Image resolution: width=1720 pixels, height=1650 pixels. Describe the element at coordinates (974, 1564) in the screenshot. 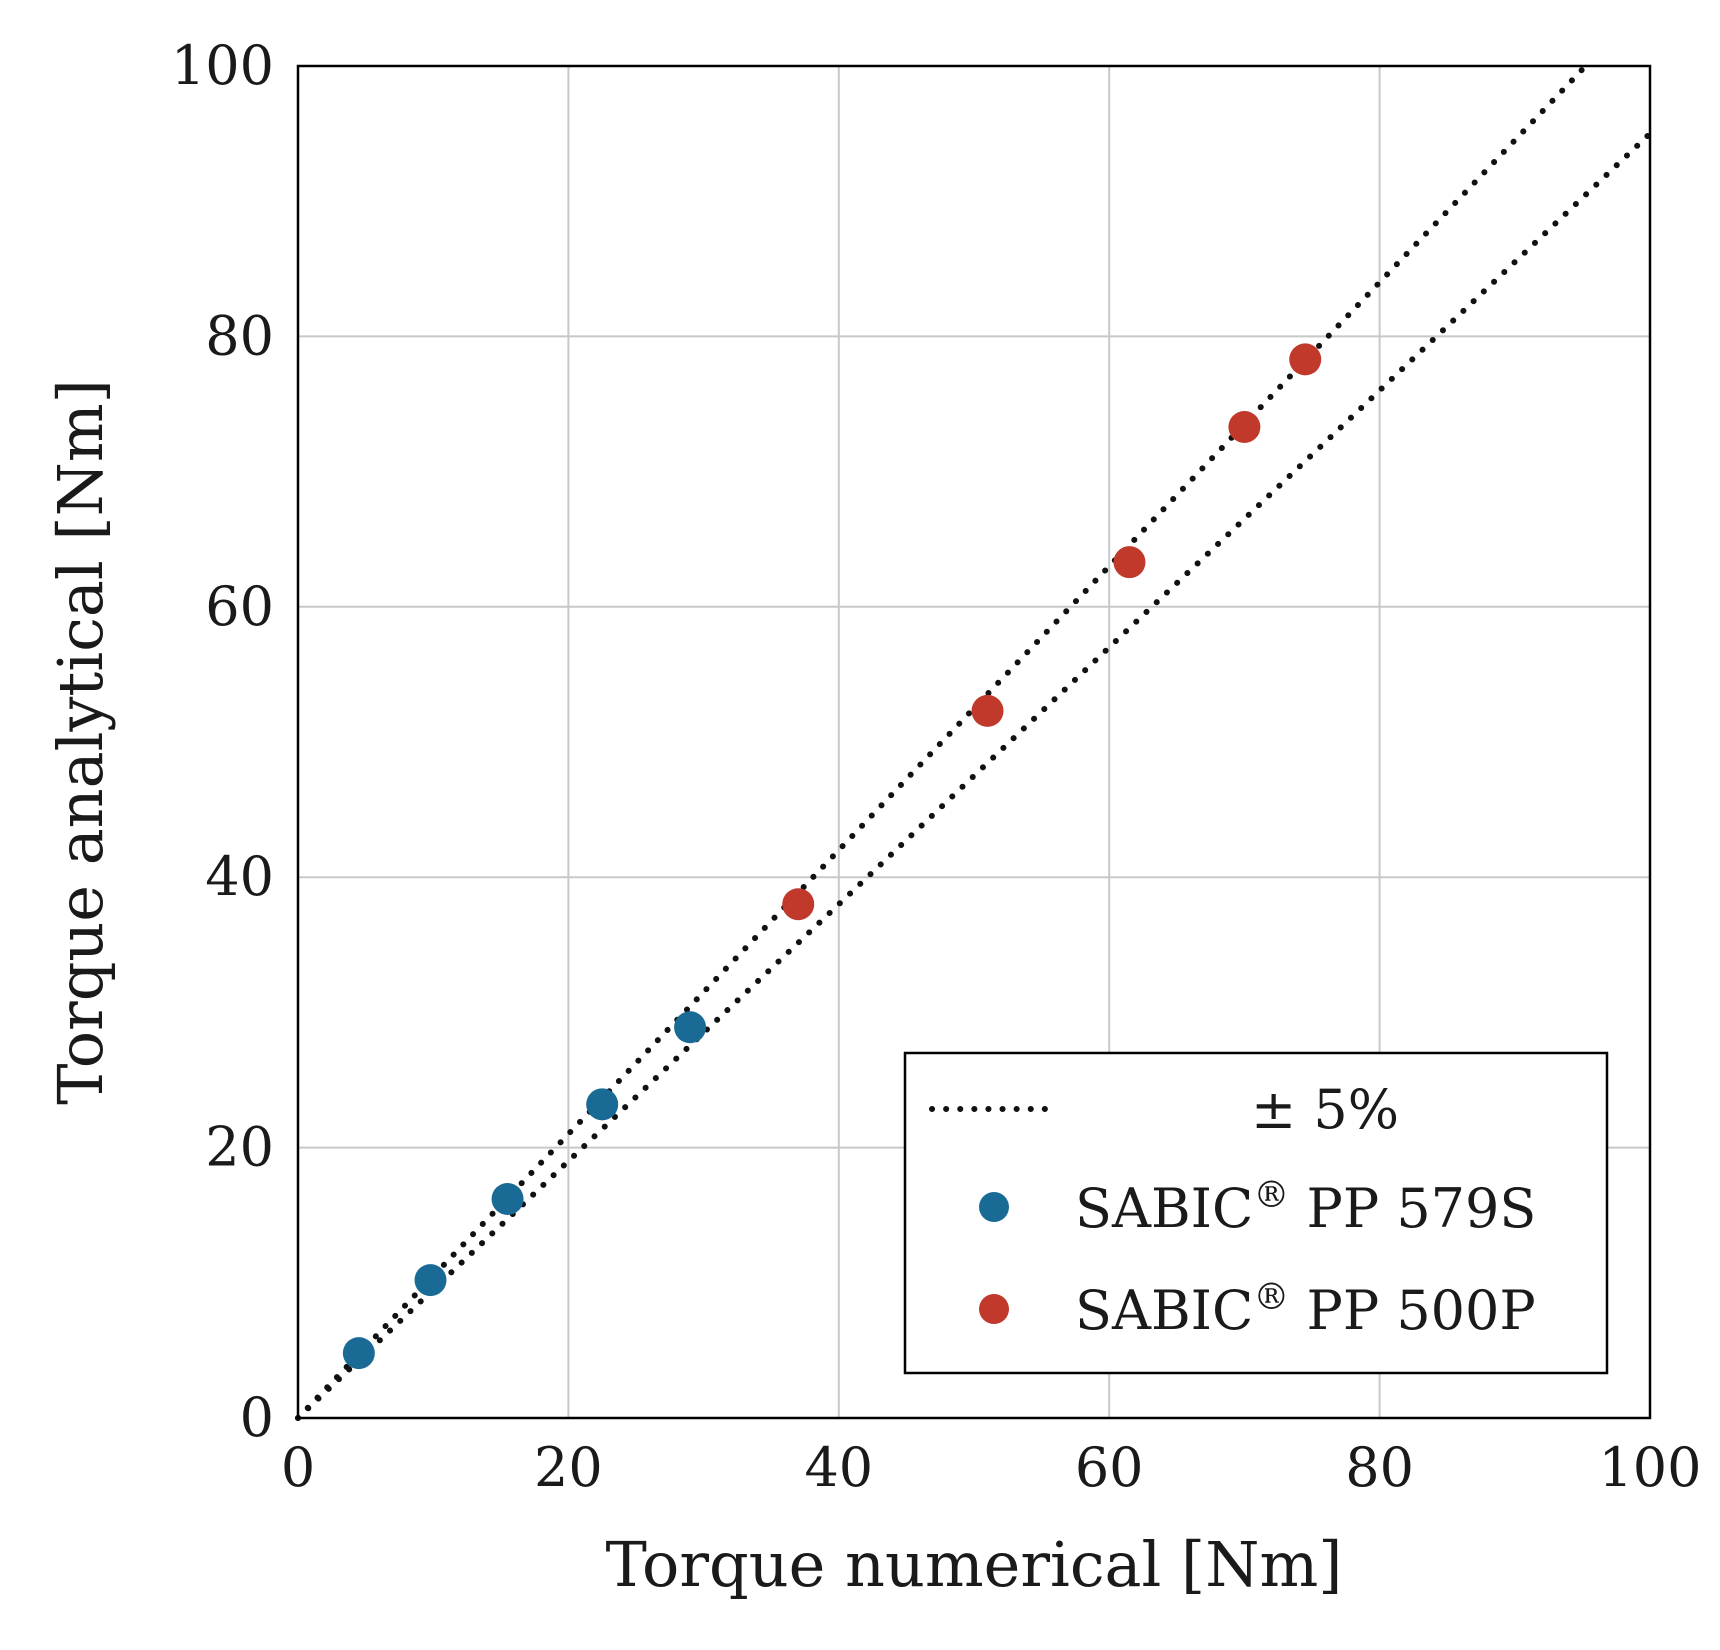

I see `x-axis-title: Torque numerical [Nm]` at that location.